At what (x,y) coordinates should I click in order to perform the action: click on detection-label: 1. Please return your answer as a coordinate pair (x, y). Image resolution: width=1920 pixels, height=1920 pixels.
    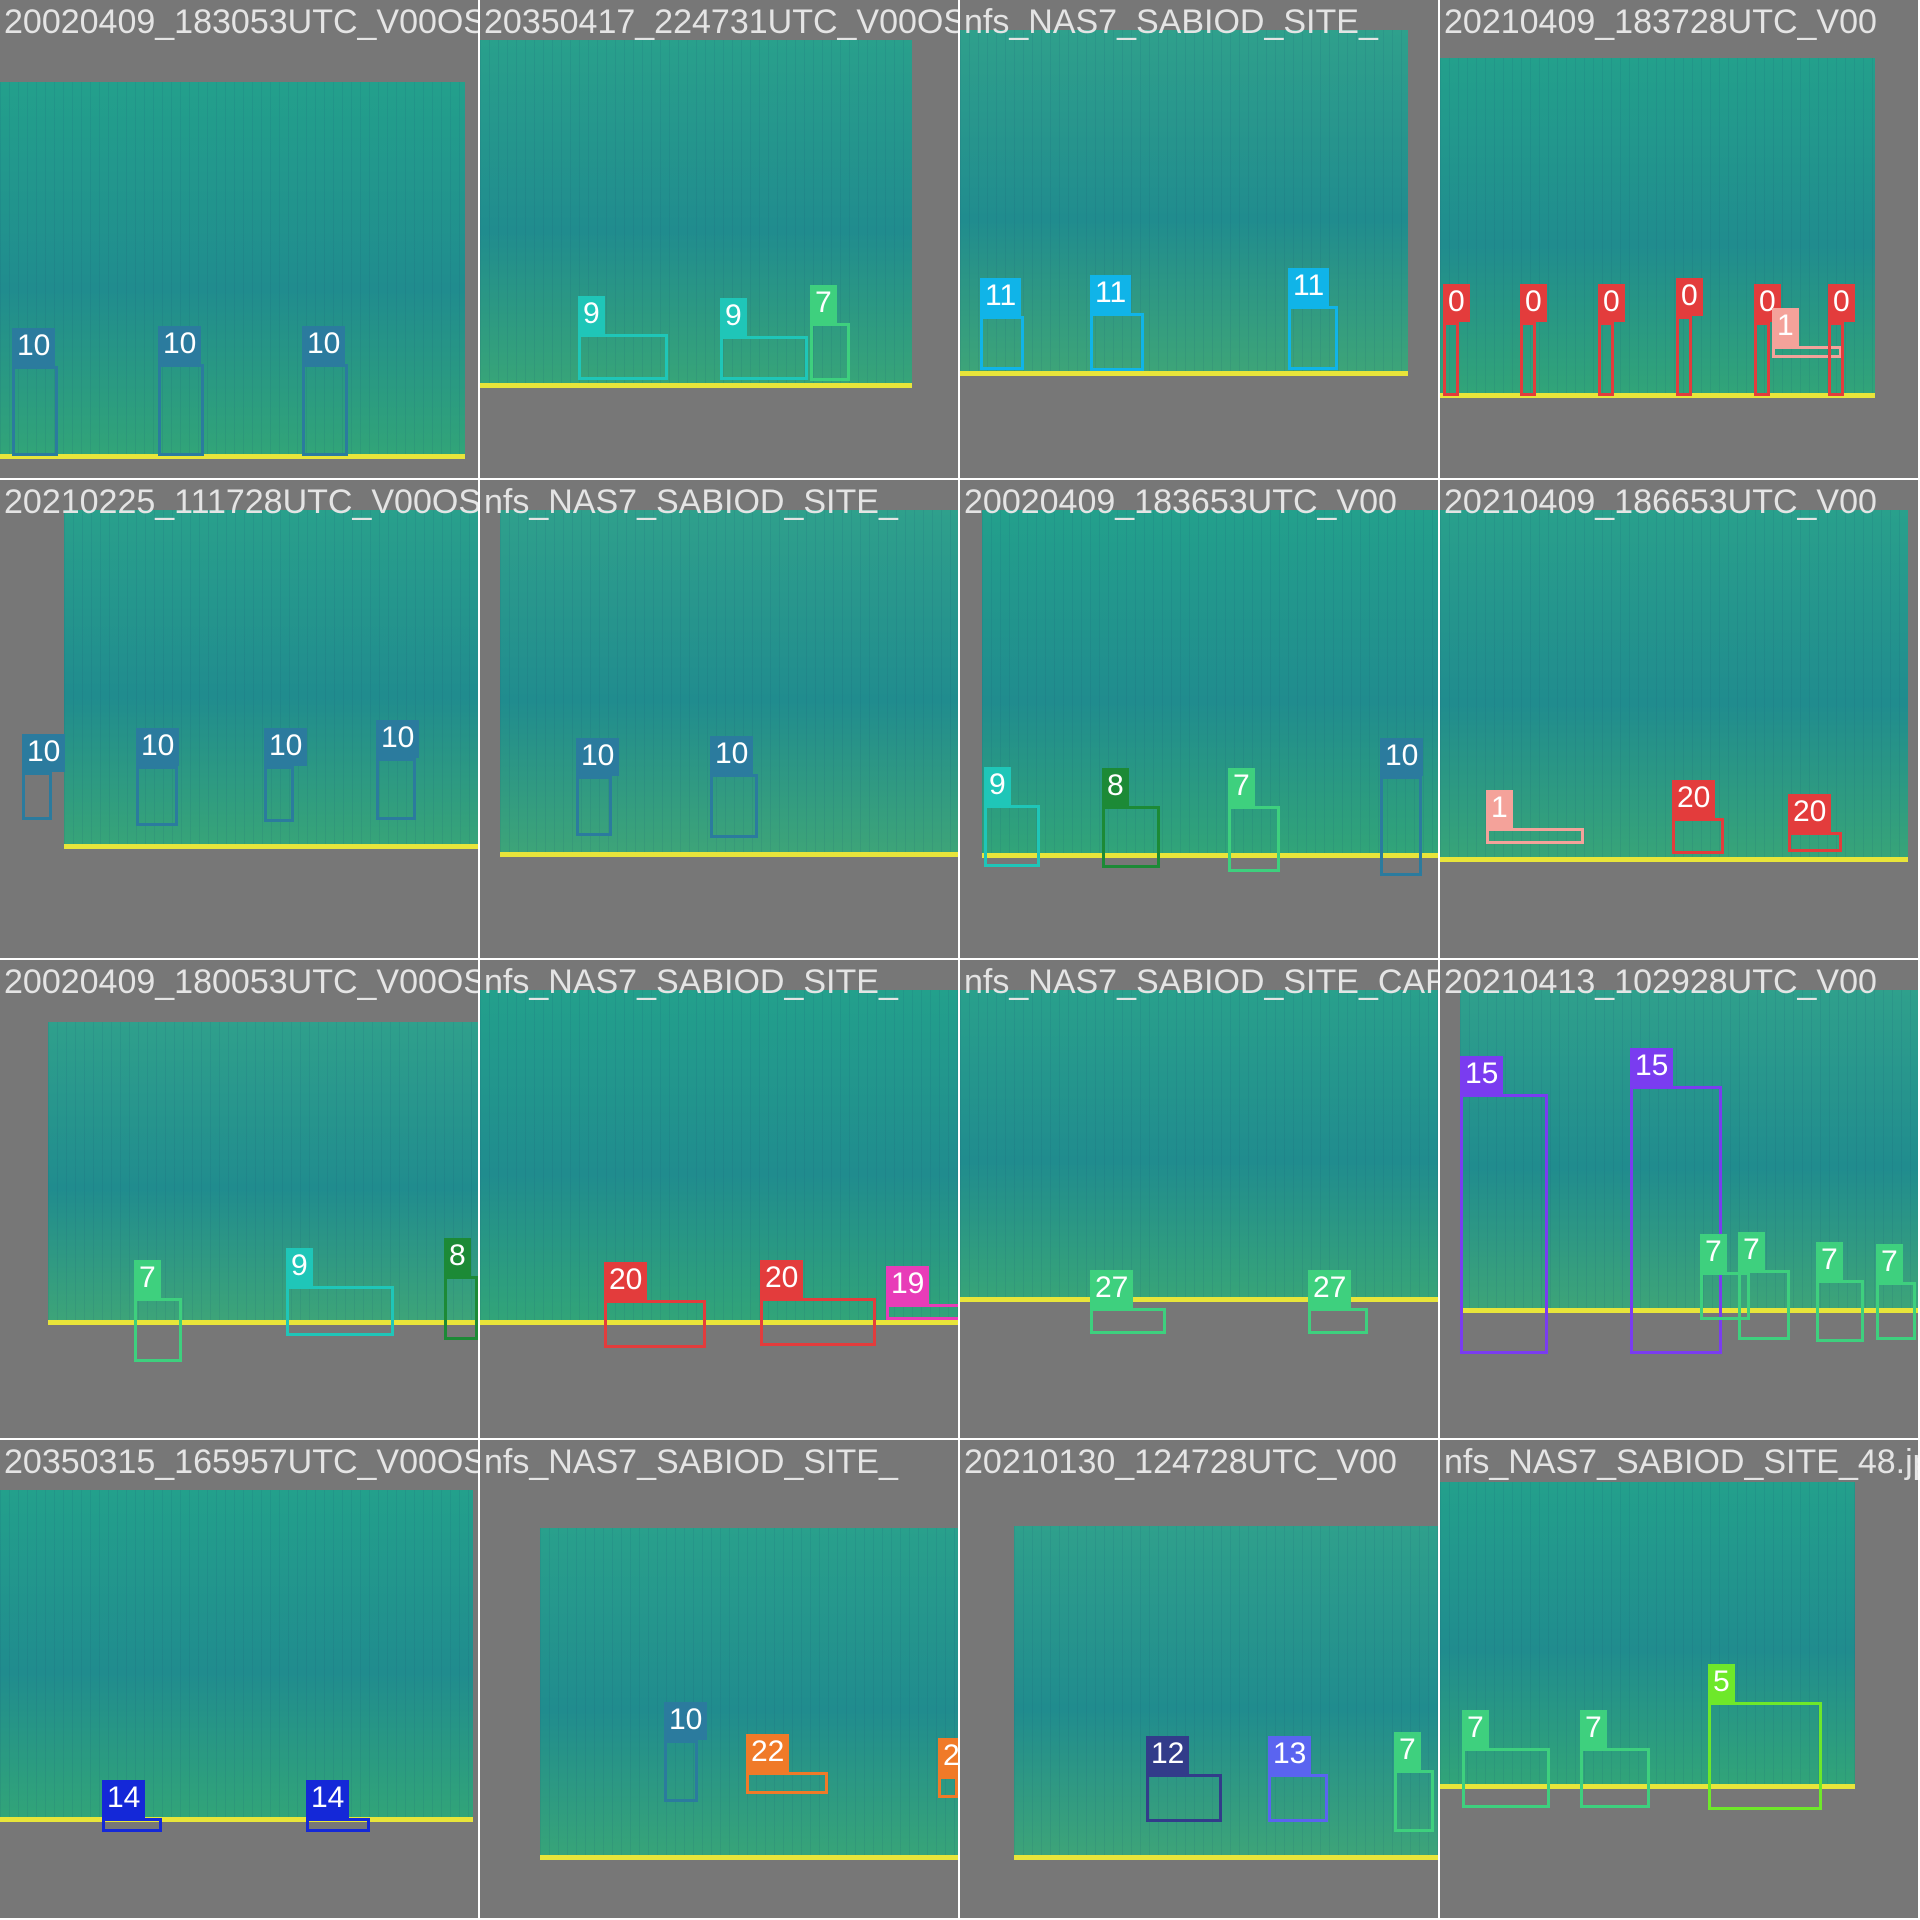
    Looking at the image, I should click on (1785, 327).